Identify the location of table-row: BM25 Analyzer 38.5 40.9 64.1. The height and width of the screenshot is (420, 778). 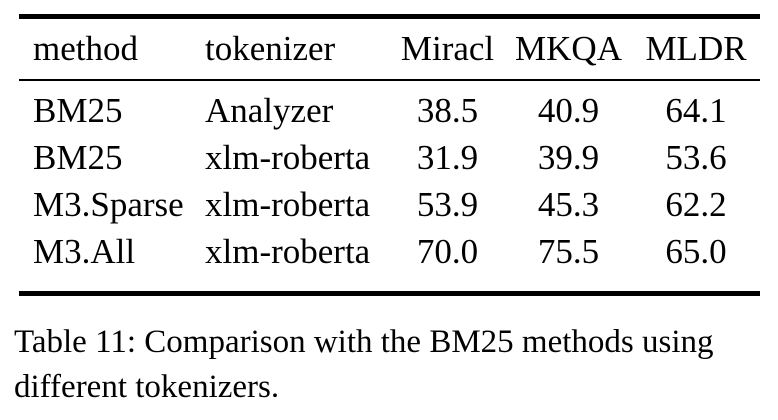
(389, 107).